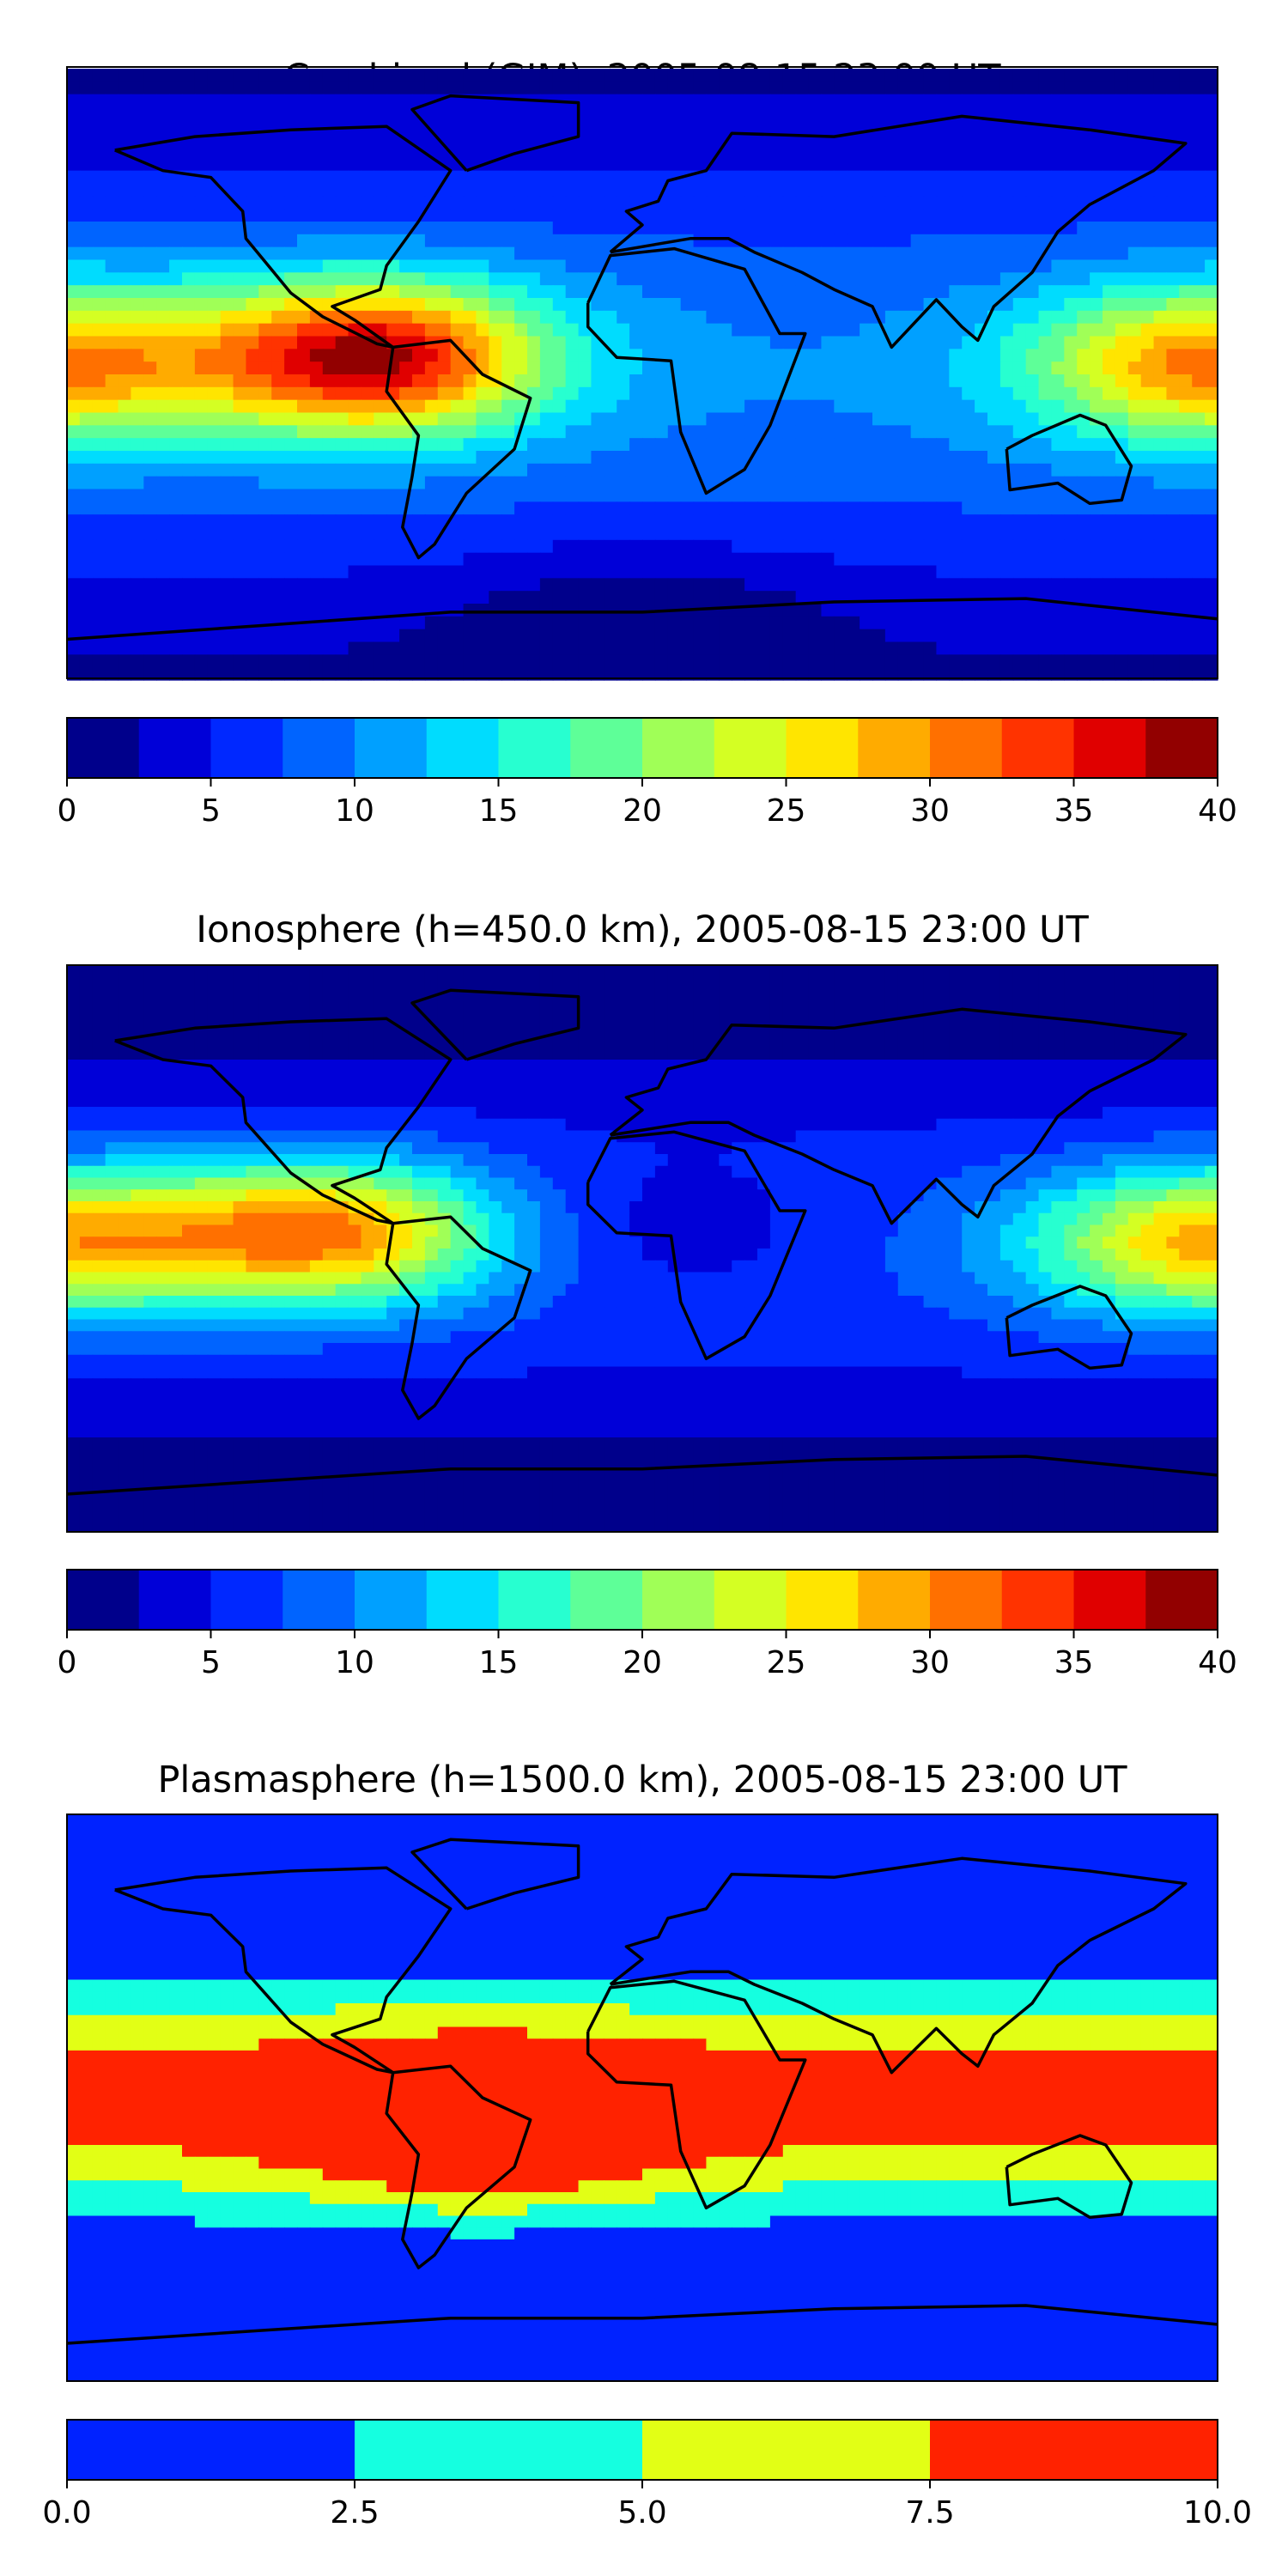  Describe the element at coordinates (459, 449) in the screenshot. I see `coastline` at that location.